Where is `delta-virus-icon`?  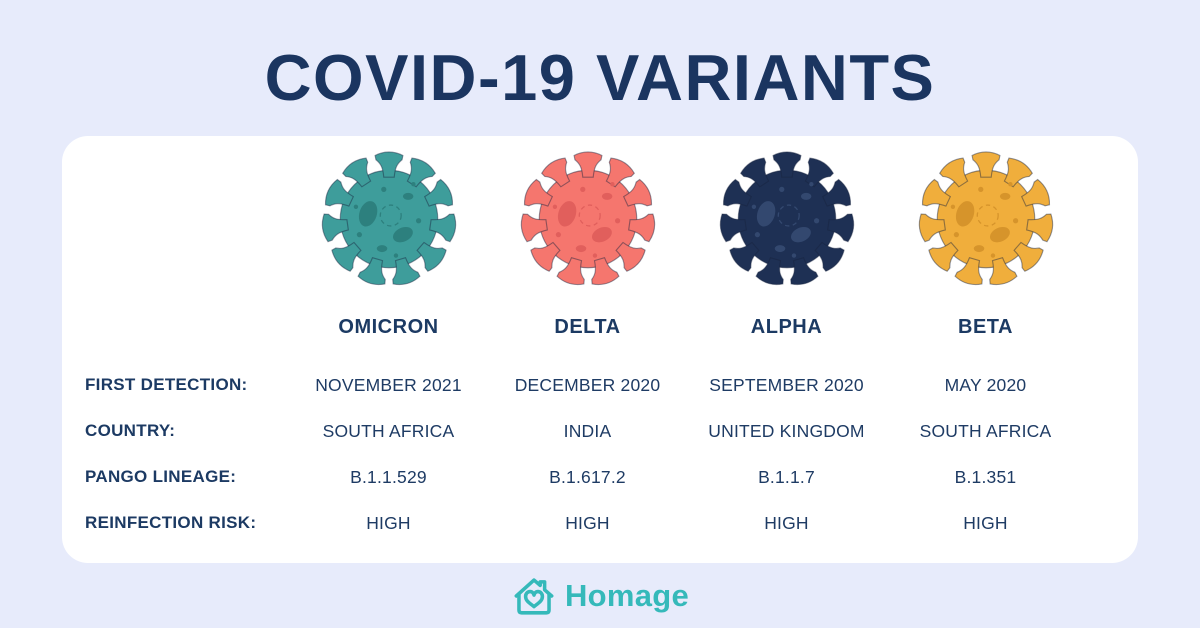 delta-virus-icon is located at coordinates (588, 219).